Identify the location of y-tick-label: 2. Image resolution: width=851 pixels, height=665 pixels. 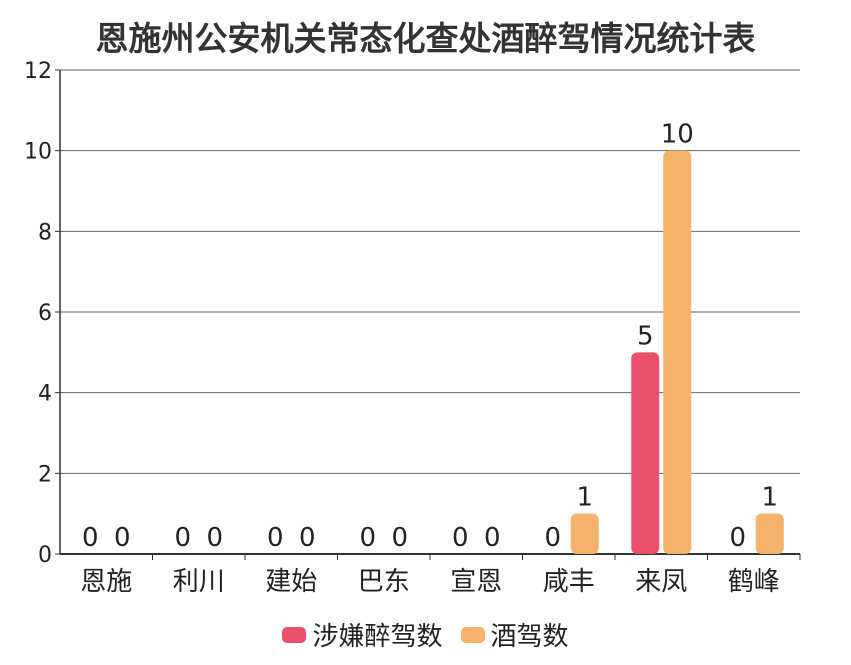
(45, 474).